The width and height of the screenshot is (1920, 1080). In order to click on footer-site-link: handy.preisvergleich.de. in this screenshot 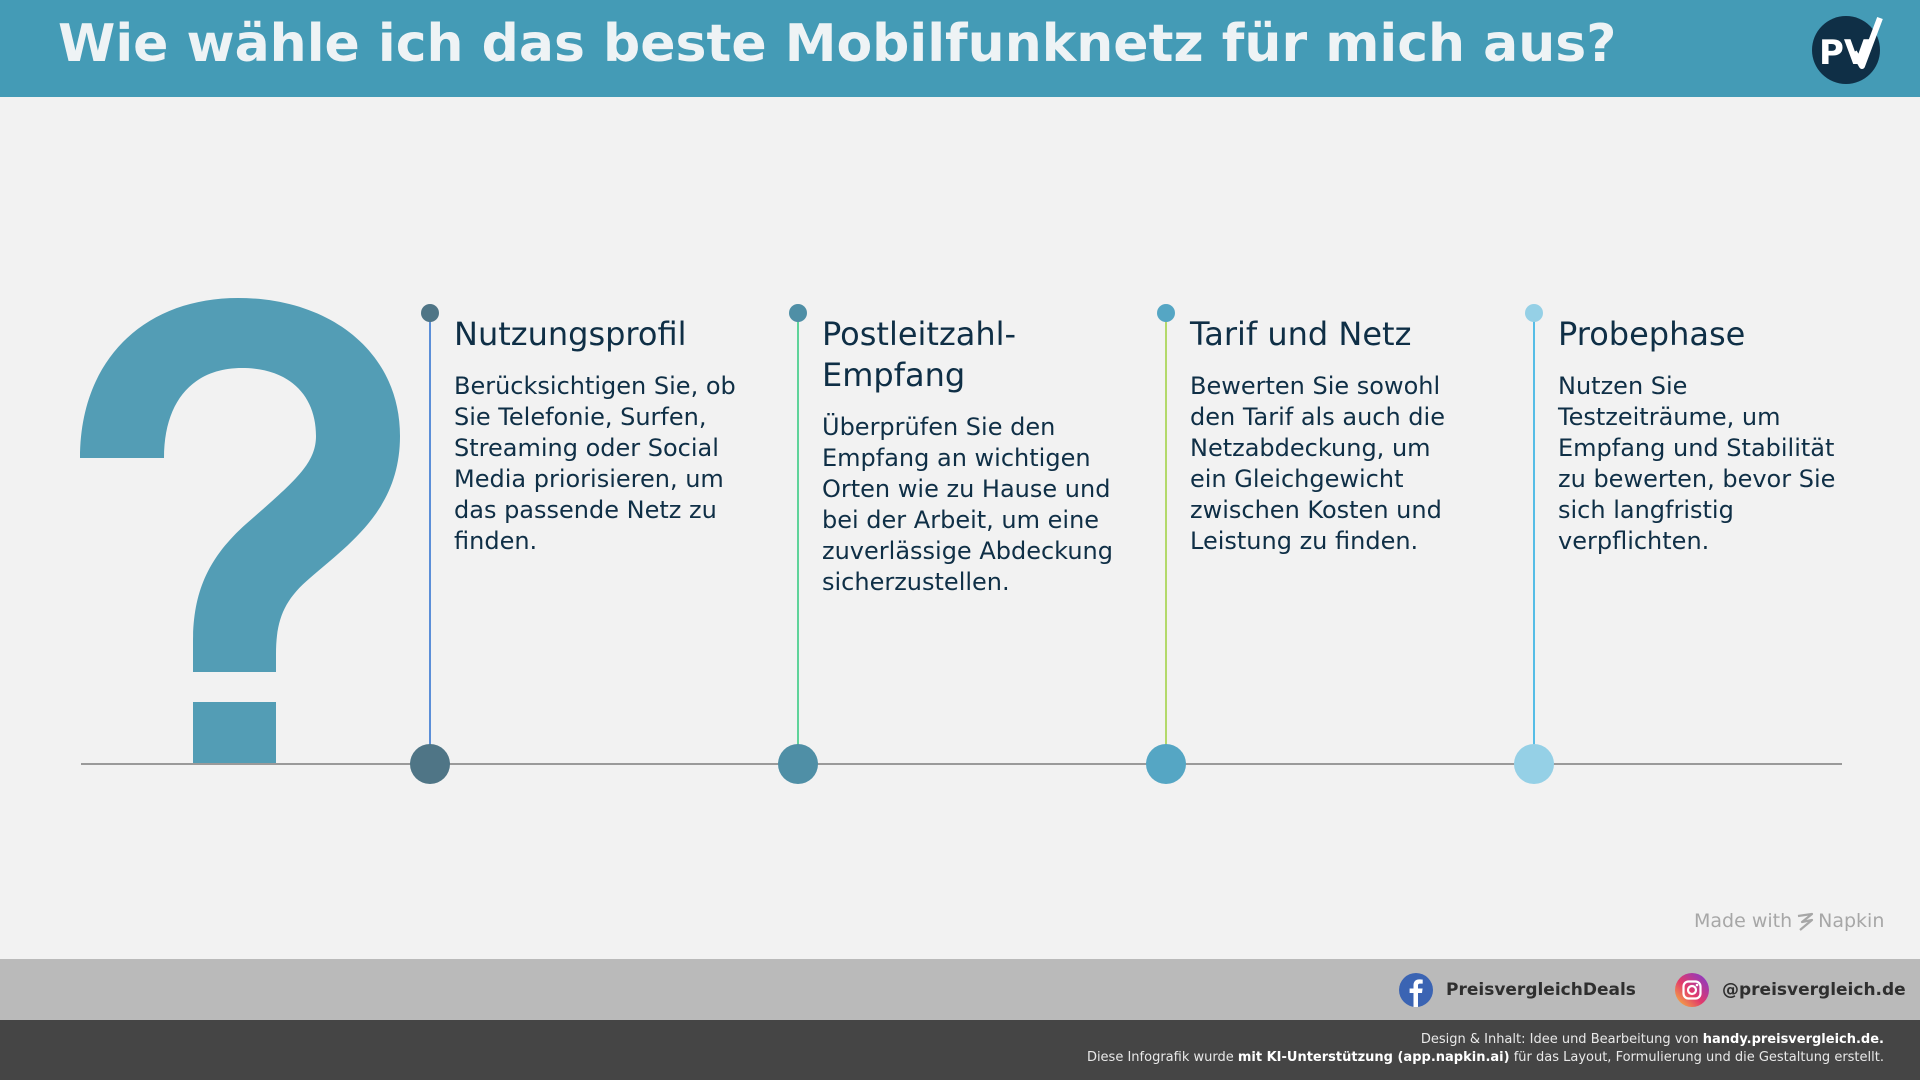, I will do `click(1793, 1039)`.